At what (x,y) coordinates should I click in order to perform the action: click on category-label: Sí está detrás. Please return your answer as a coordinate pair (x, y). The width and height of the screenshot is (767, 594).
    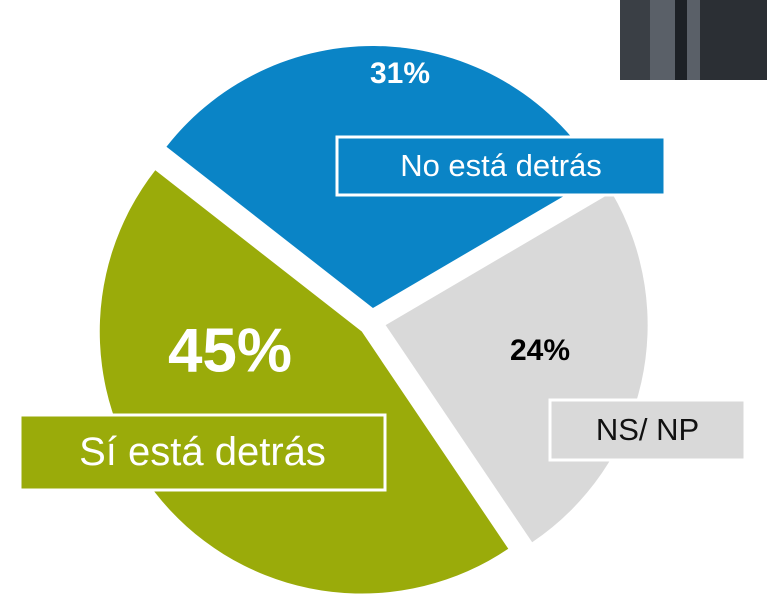
    Looking at the image, I should click on (202, 452).